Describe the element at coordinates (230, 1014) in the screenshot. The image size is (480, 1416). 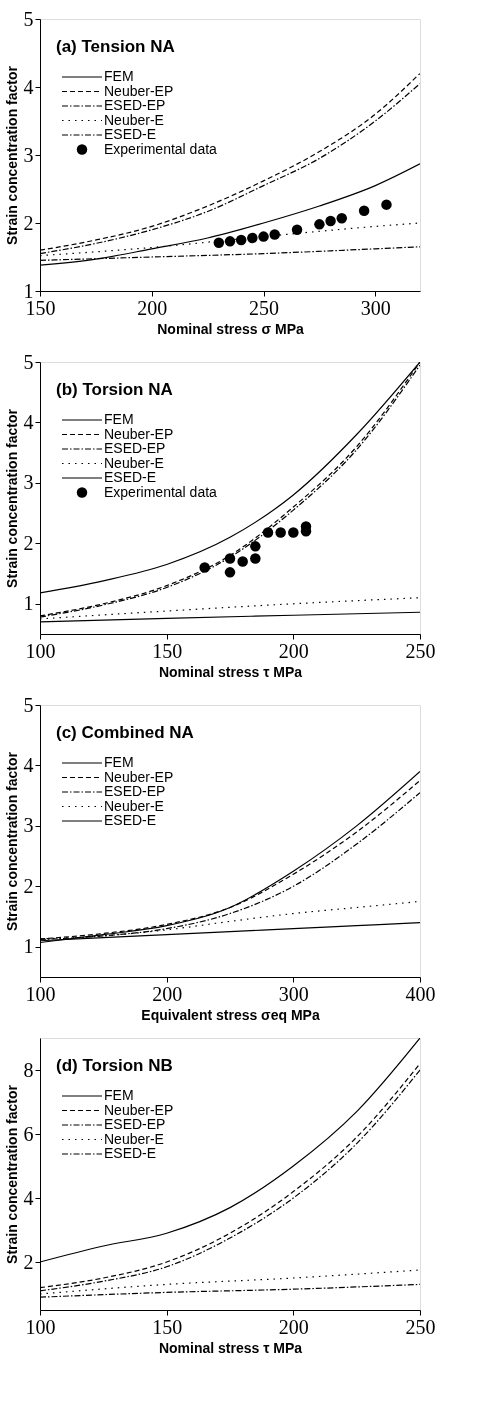
I see `x-axis-title: Equivalent stress σeq MPa` at that location.